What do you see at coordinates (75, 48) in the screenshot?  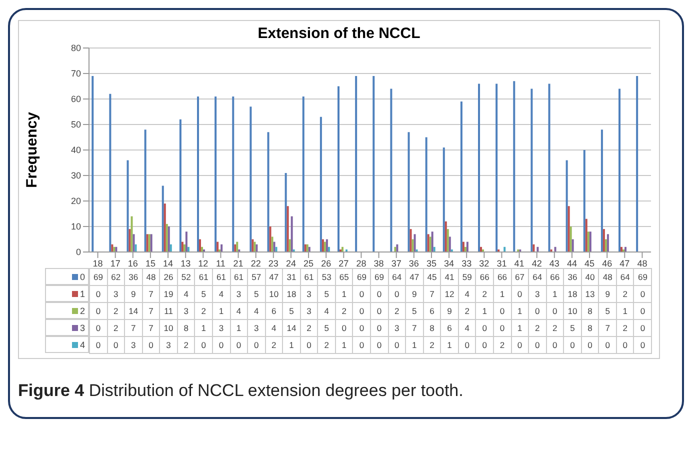 I see `y-tick-label: 80` at bounding box center [75, 48].